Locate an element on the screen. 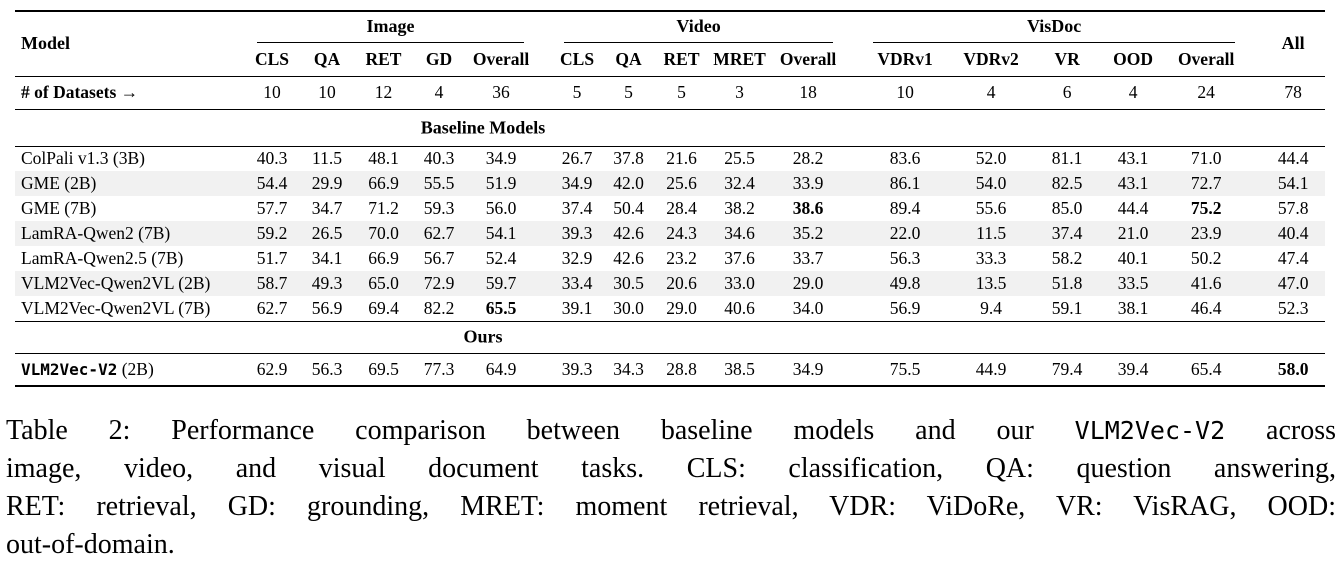 This screenshot has width=1340, height=574. section-row: Baseline Models is located at coordinates (670, 127).